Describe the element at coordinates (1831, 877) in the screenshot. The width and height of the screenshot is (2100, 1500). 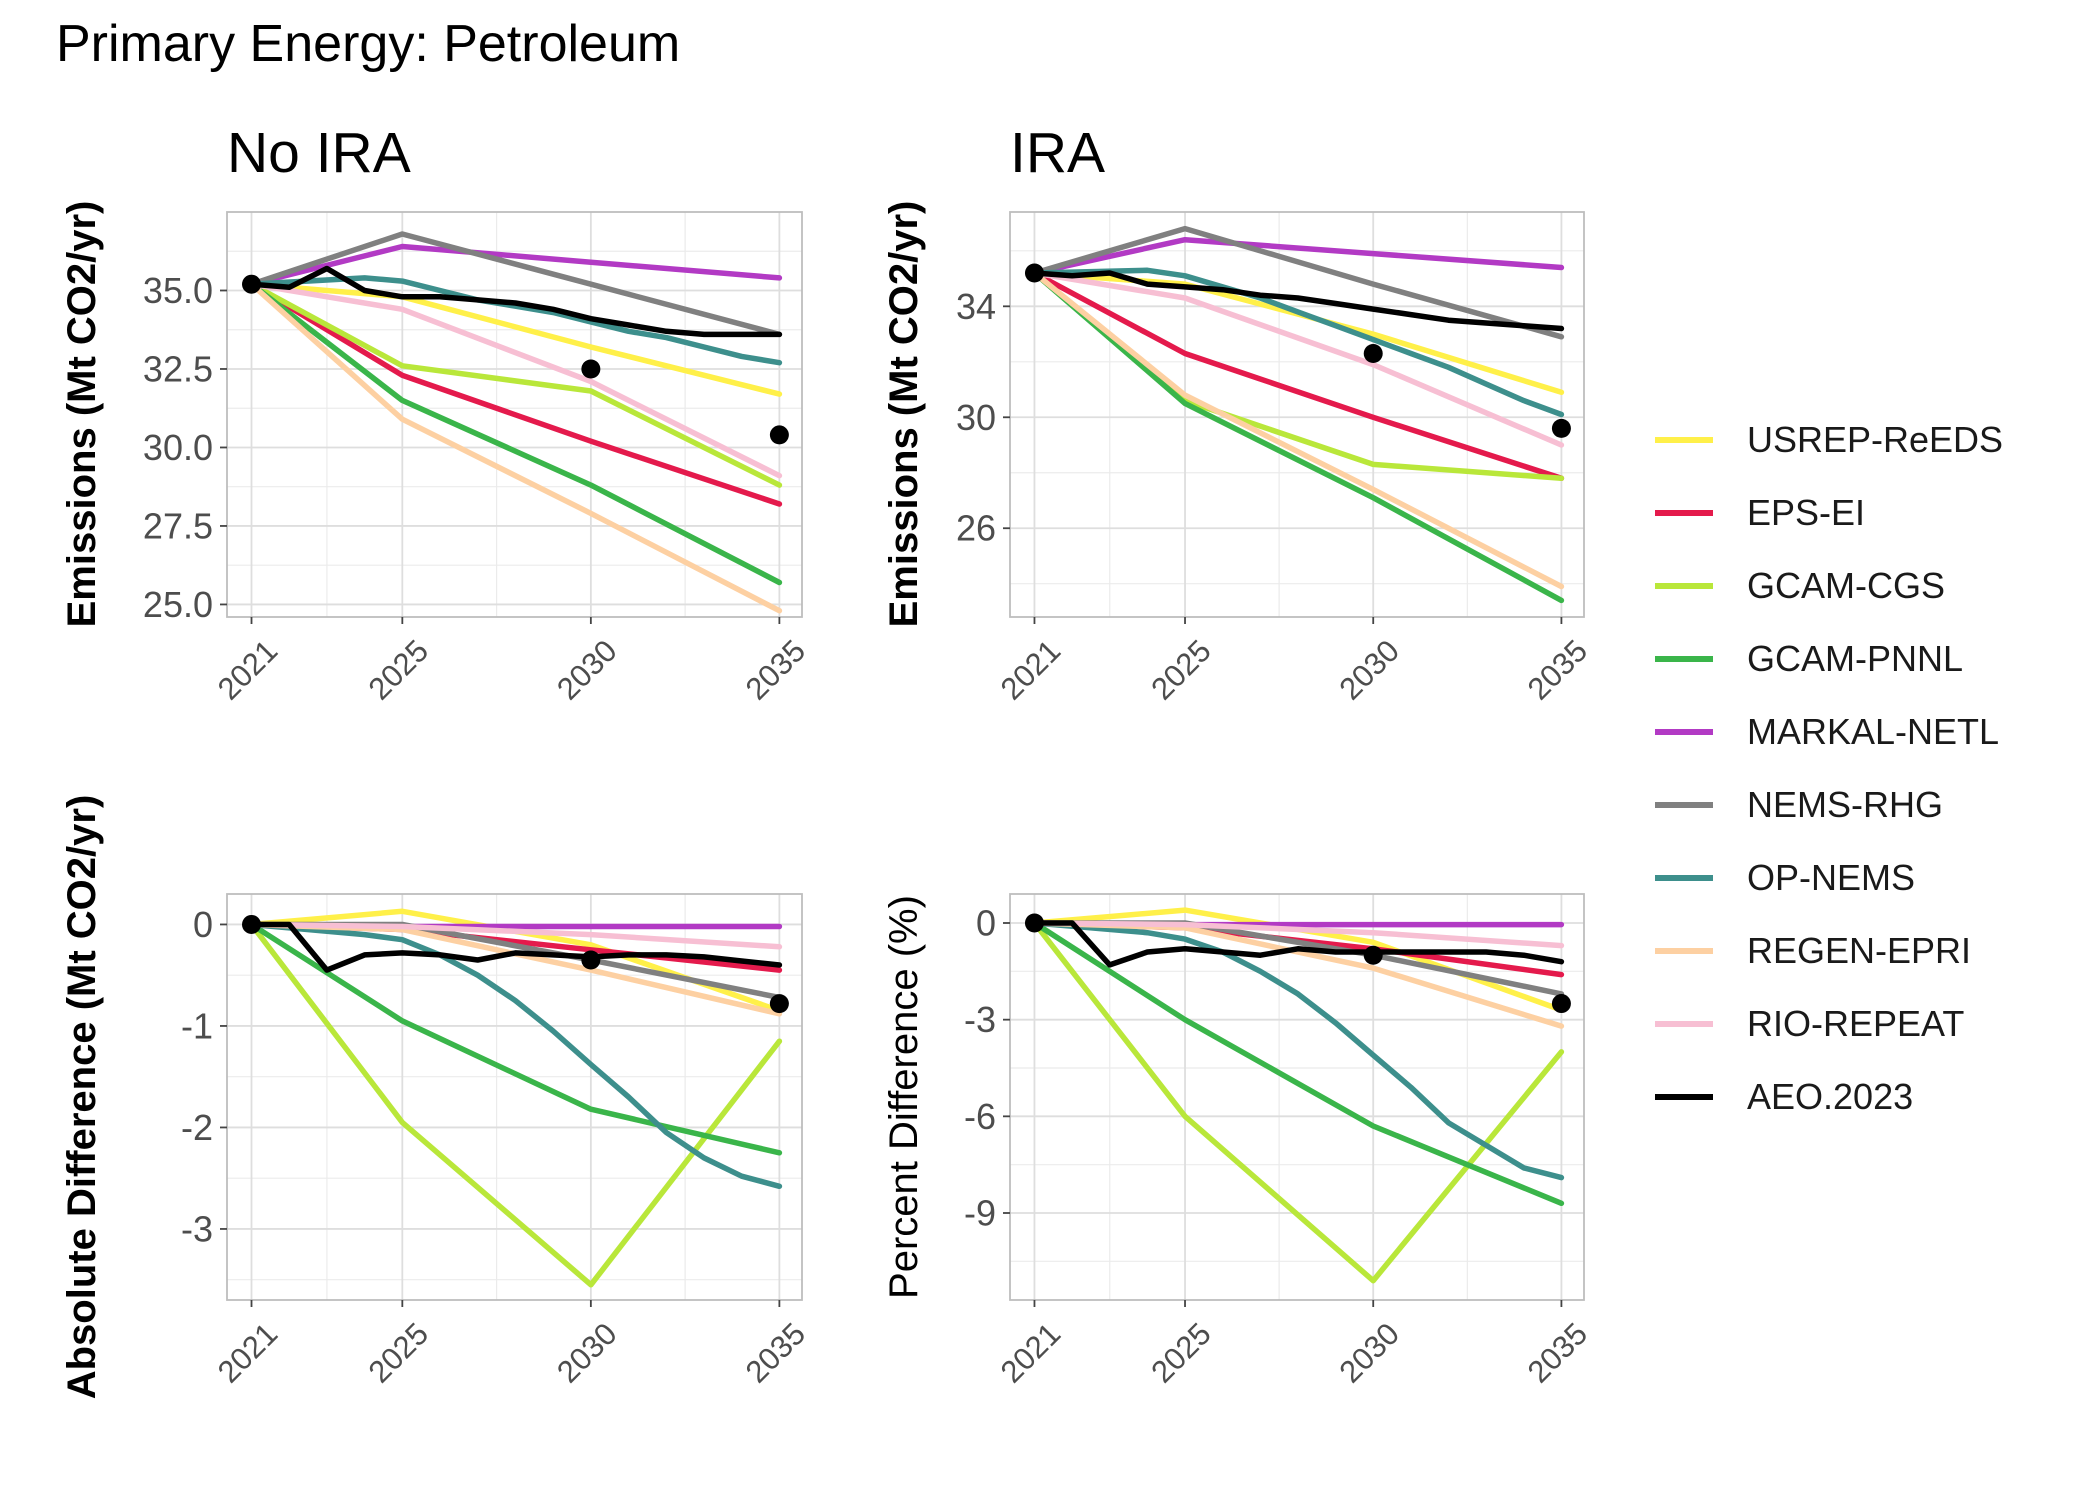
I see `legend-label: OP-NEMS` at that location.